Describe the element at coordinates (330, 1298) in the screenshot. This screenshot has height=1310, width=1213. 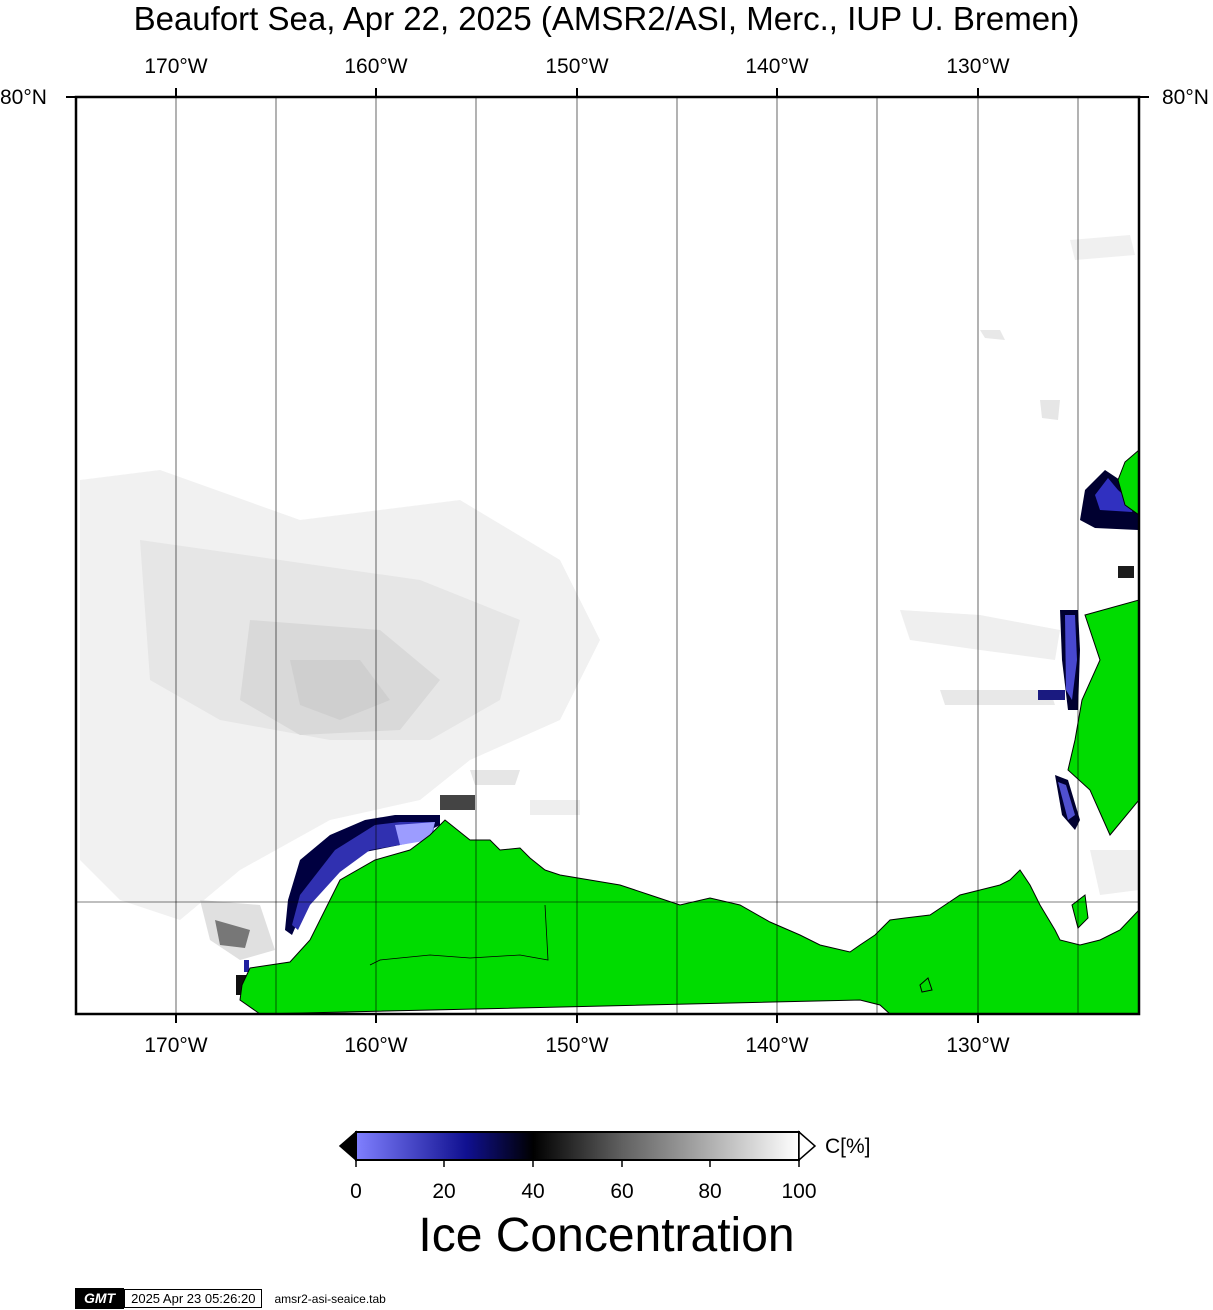
I see `source-file-label: amsr2-asi-seaice.tab` at that location.